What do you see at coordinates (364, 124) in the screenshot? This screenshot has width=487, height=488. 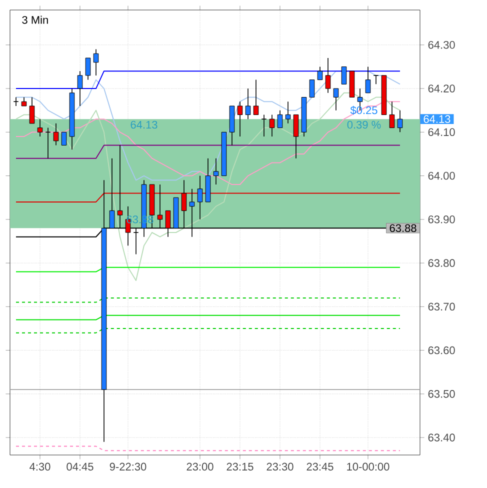 I see `annotation: 0.39 %` at bounding box center [364, 124].